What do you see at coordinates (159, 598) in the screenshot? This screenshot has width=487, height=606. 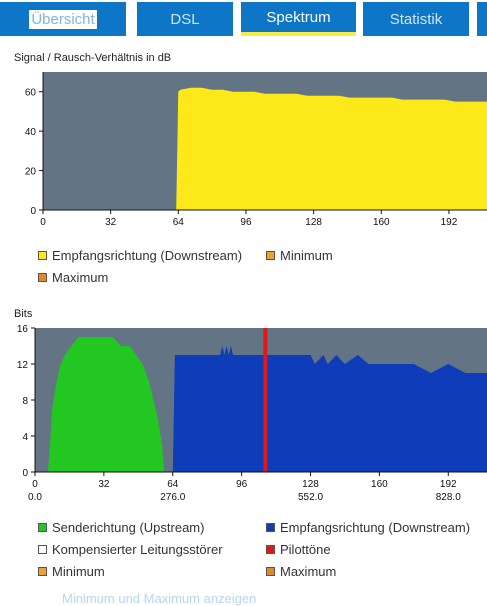 I see `show-min-max-link: Minimum und Maximum anzeigen` at bounding box center [159, 598].